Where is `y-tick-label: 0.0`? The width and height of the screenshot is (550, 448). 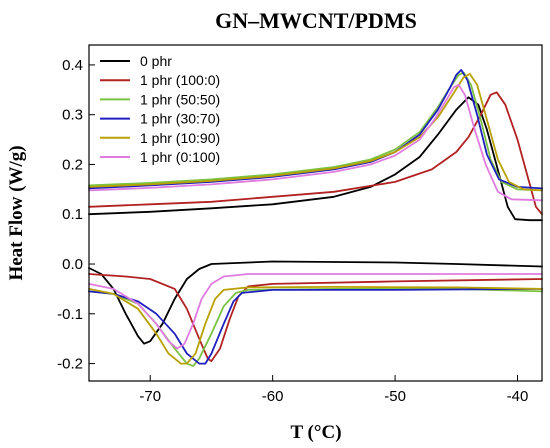 y-tick-label: 0.0 is located at coordinates (72, 264).